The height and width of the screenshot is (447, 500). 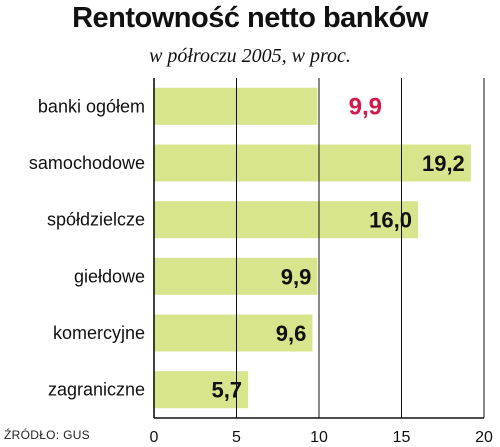 What do you see at coordinates (236, 437) in the screenshot?
I see `x-tick-label-1: 5` at bounding box center [236, 437].